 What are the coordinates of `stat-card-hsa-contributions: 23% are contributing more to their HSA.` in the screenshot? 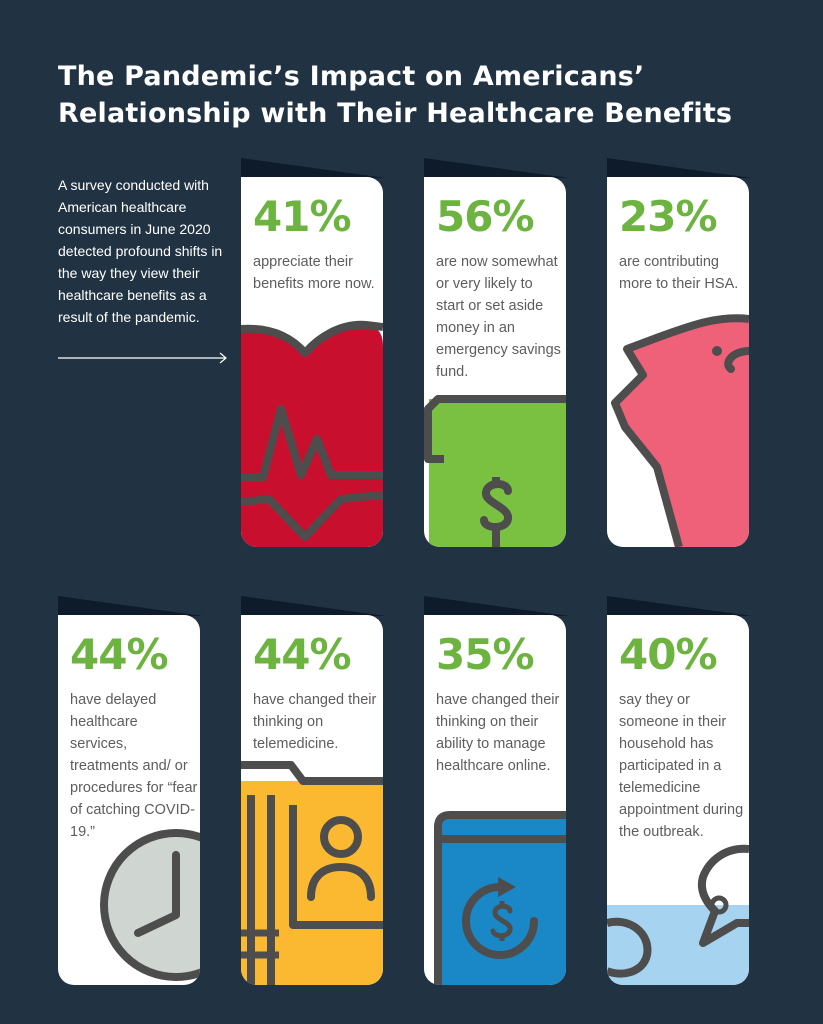 It's located at (678, 362).